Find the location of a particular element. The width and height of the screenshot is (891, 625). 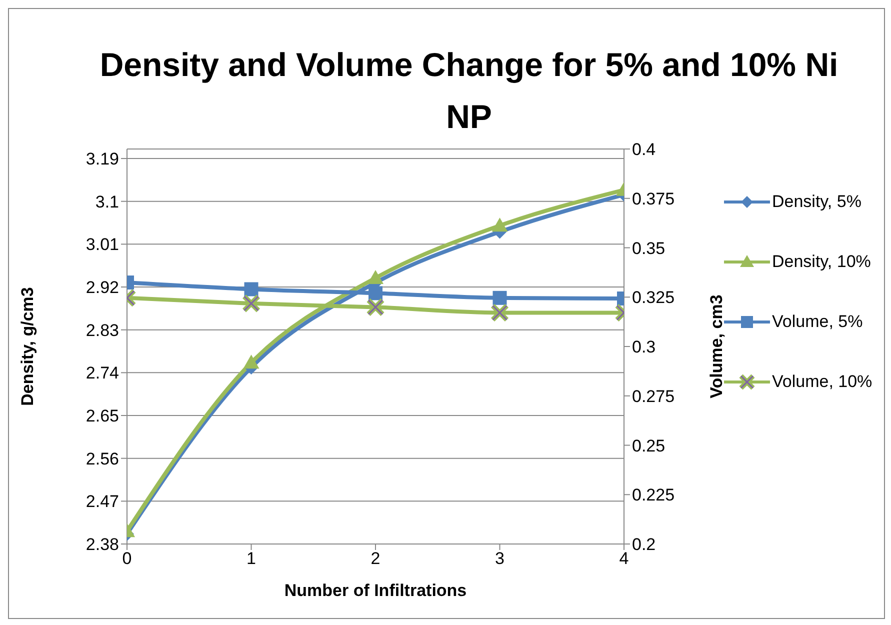

y-tick-label: 3.1 is located at coordinates (107, 202).